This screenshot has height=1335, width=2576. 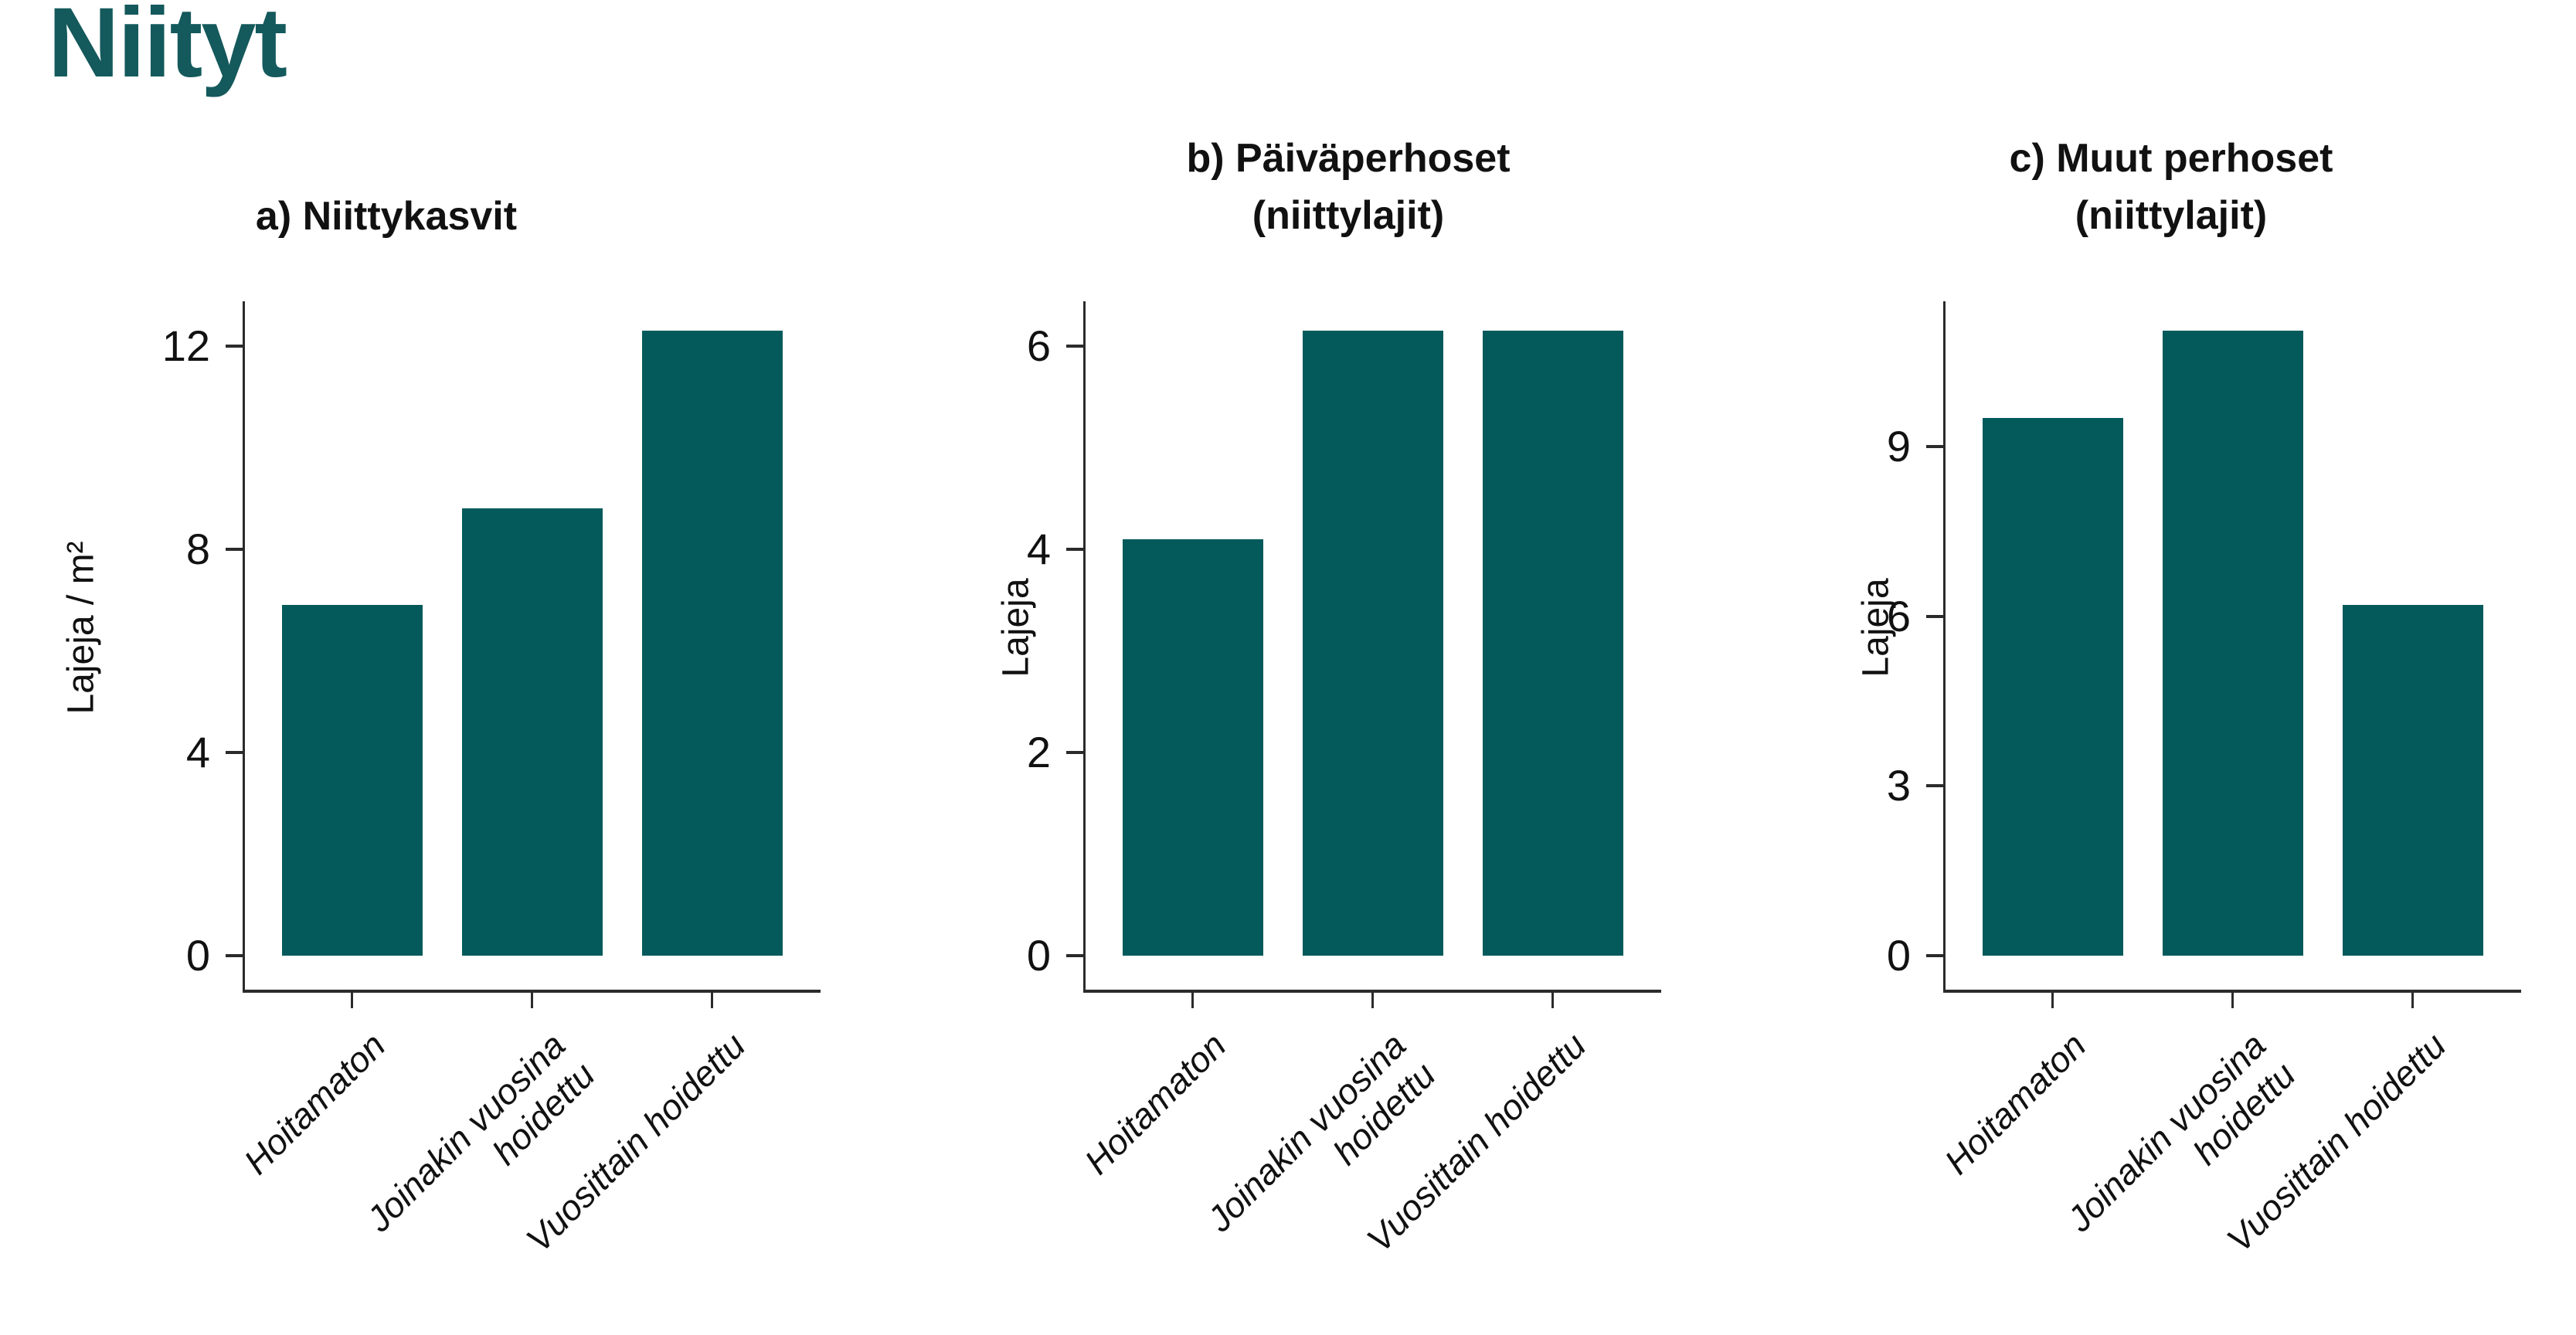 What do you see at coordinates (81, 628) in the screenshot?
I see `y-axis-label: Lajeja / m²` at bounding box center [81, 628].